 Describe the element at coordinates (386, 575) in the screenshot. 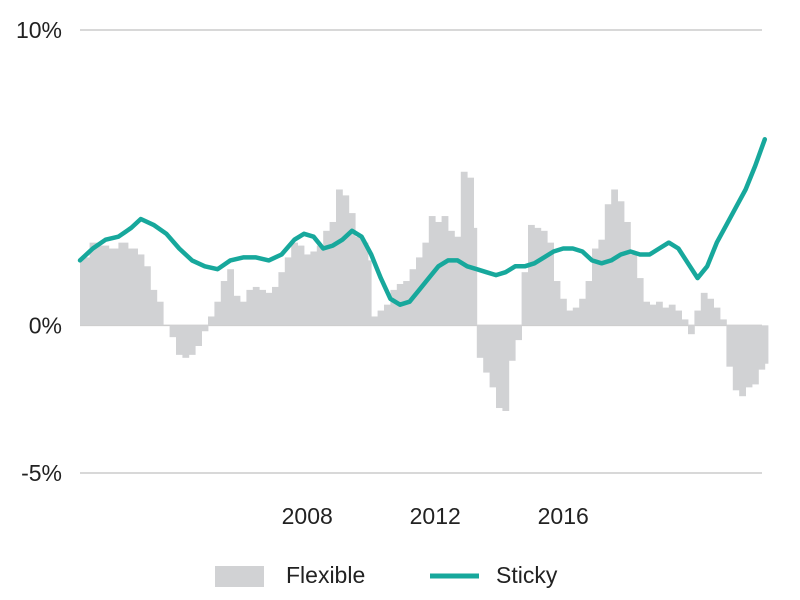

I see `legend: Flexible Sticky` at that location.